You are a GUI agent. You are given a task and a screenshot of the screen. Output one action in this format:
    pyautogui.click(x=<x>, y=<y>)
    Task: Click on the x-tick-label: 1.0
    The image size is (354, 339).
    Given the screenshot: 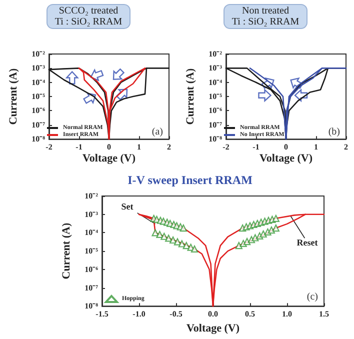 What is the action you would take?
    pyautogui.click(x=287, y=314)
    